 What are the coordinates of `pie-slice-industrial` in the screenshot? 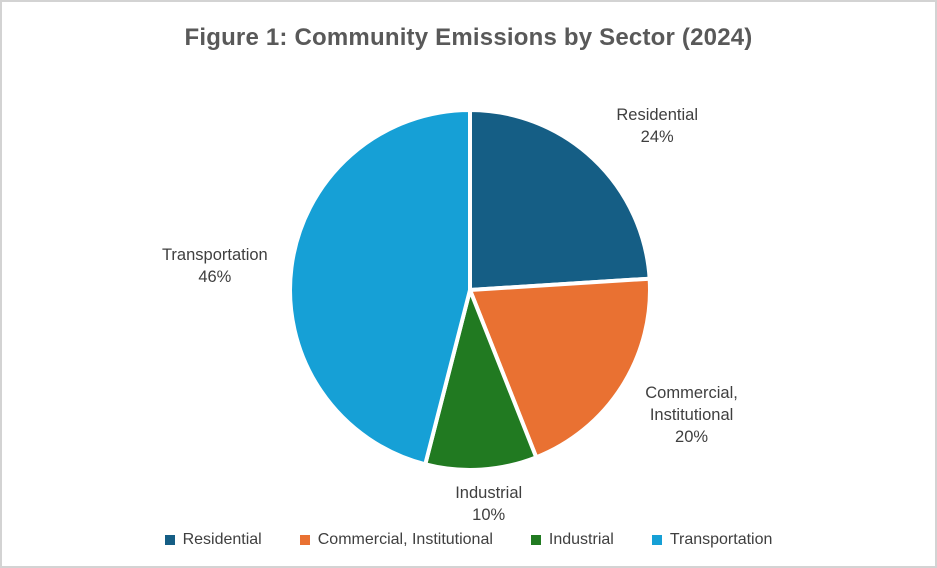 It's located at (481, 380).